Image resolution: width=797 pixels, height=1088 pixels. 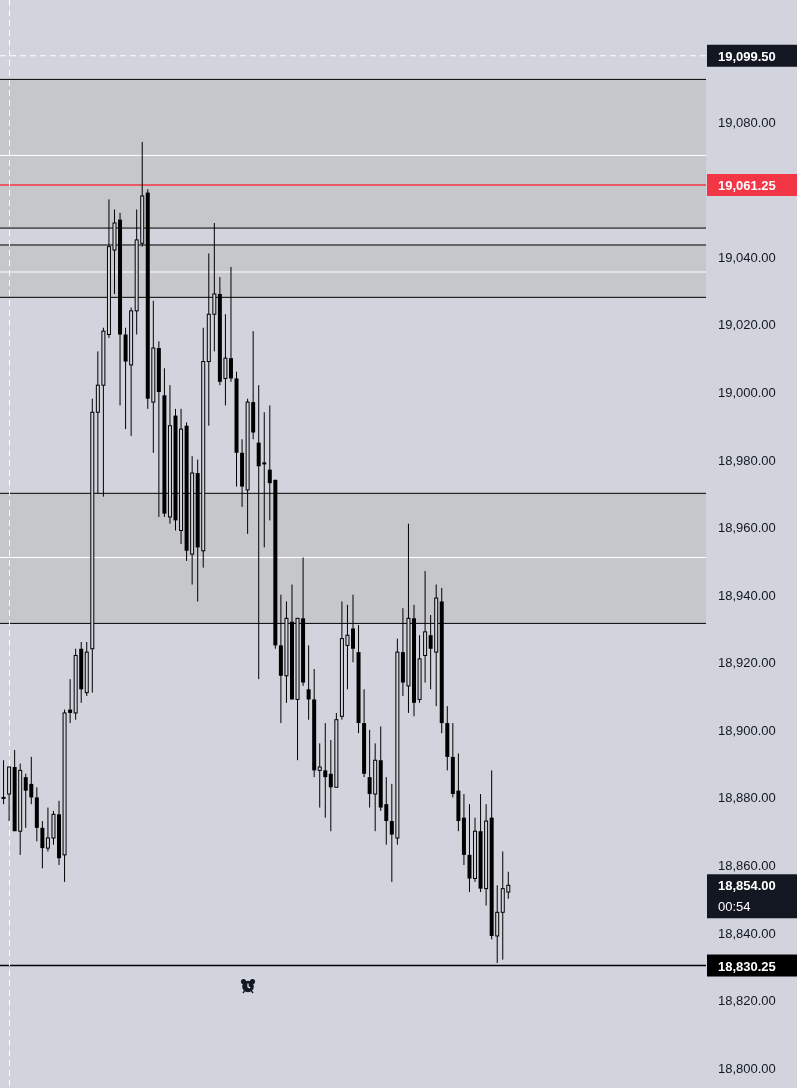 I want to click on y-tick-label: 19,020.00, so click(x=747, y=324).